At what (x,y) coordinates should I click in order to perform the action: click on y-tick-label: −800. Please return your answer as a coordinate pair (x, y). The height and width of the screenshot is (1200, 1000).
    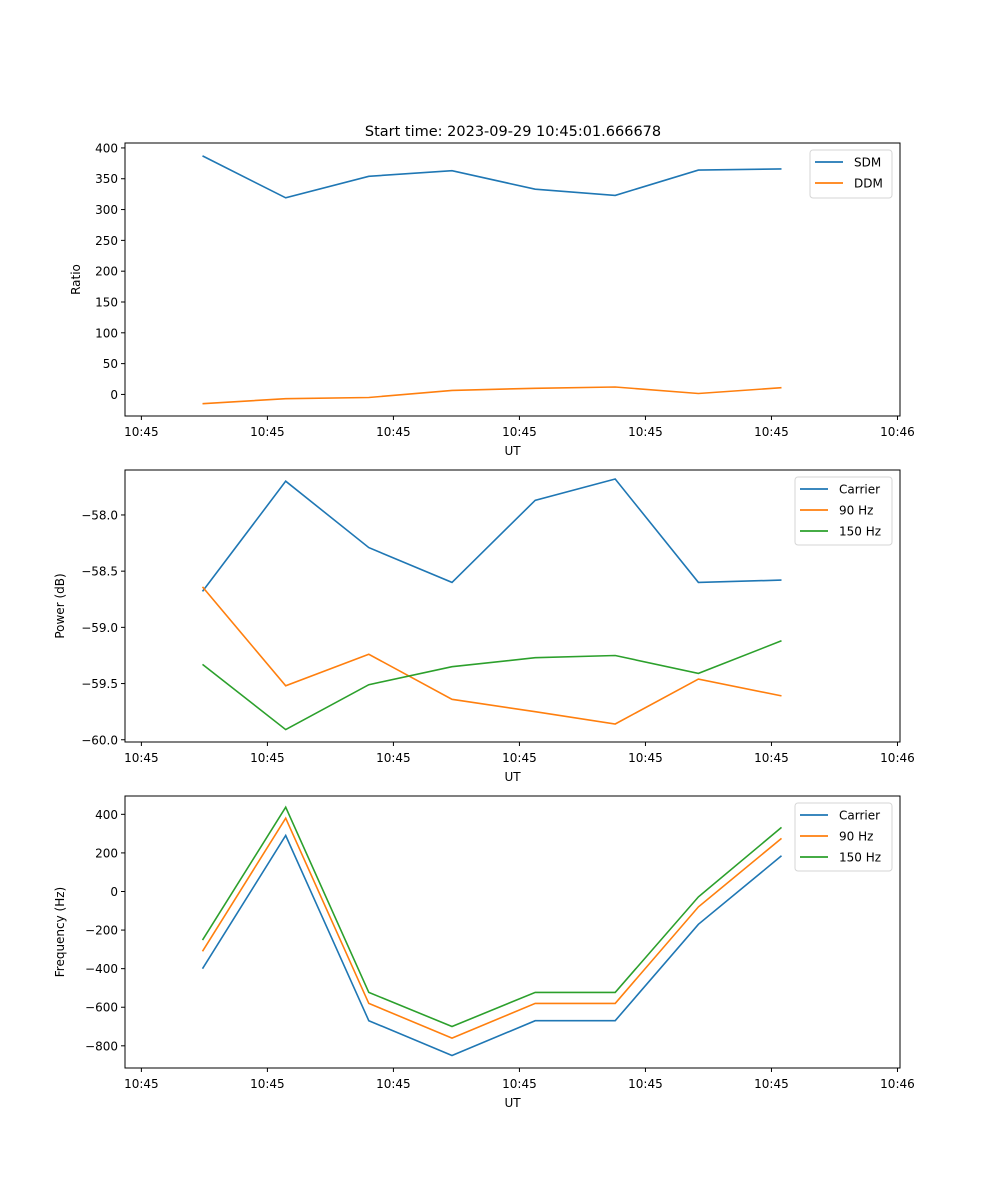
    Looking at the image, I should click on (101, 1046).